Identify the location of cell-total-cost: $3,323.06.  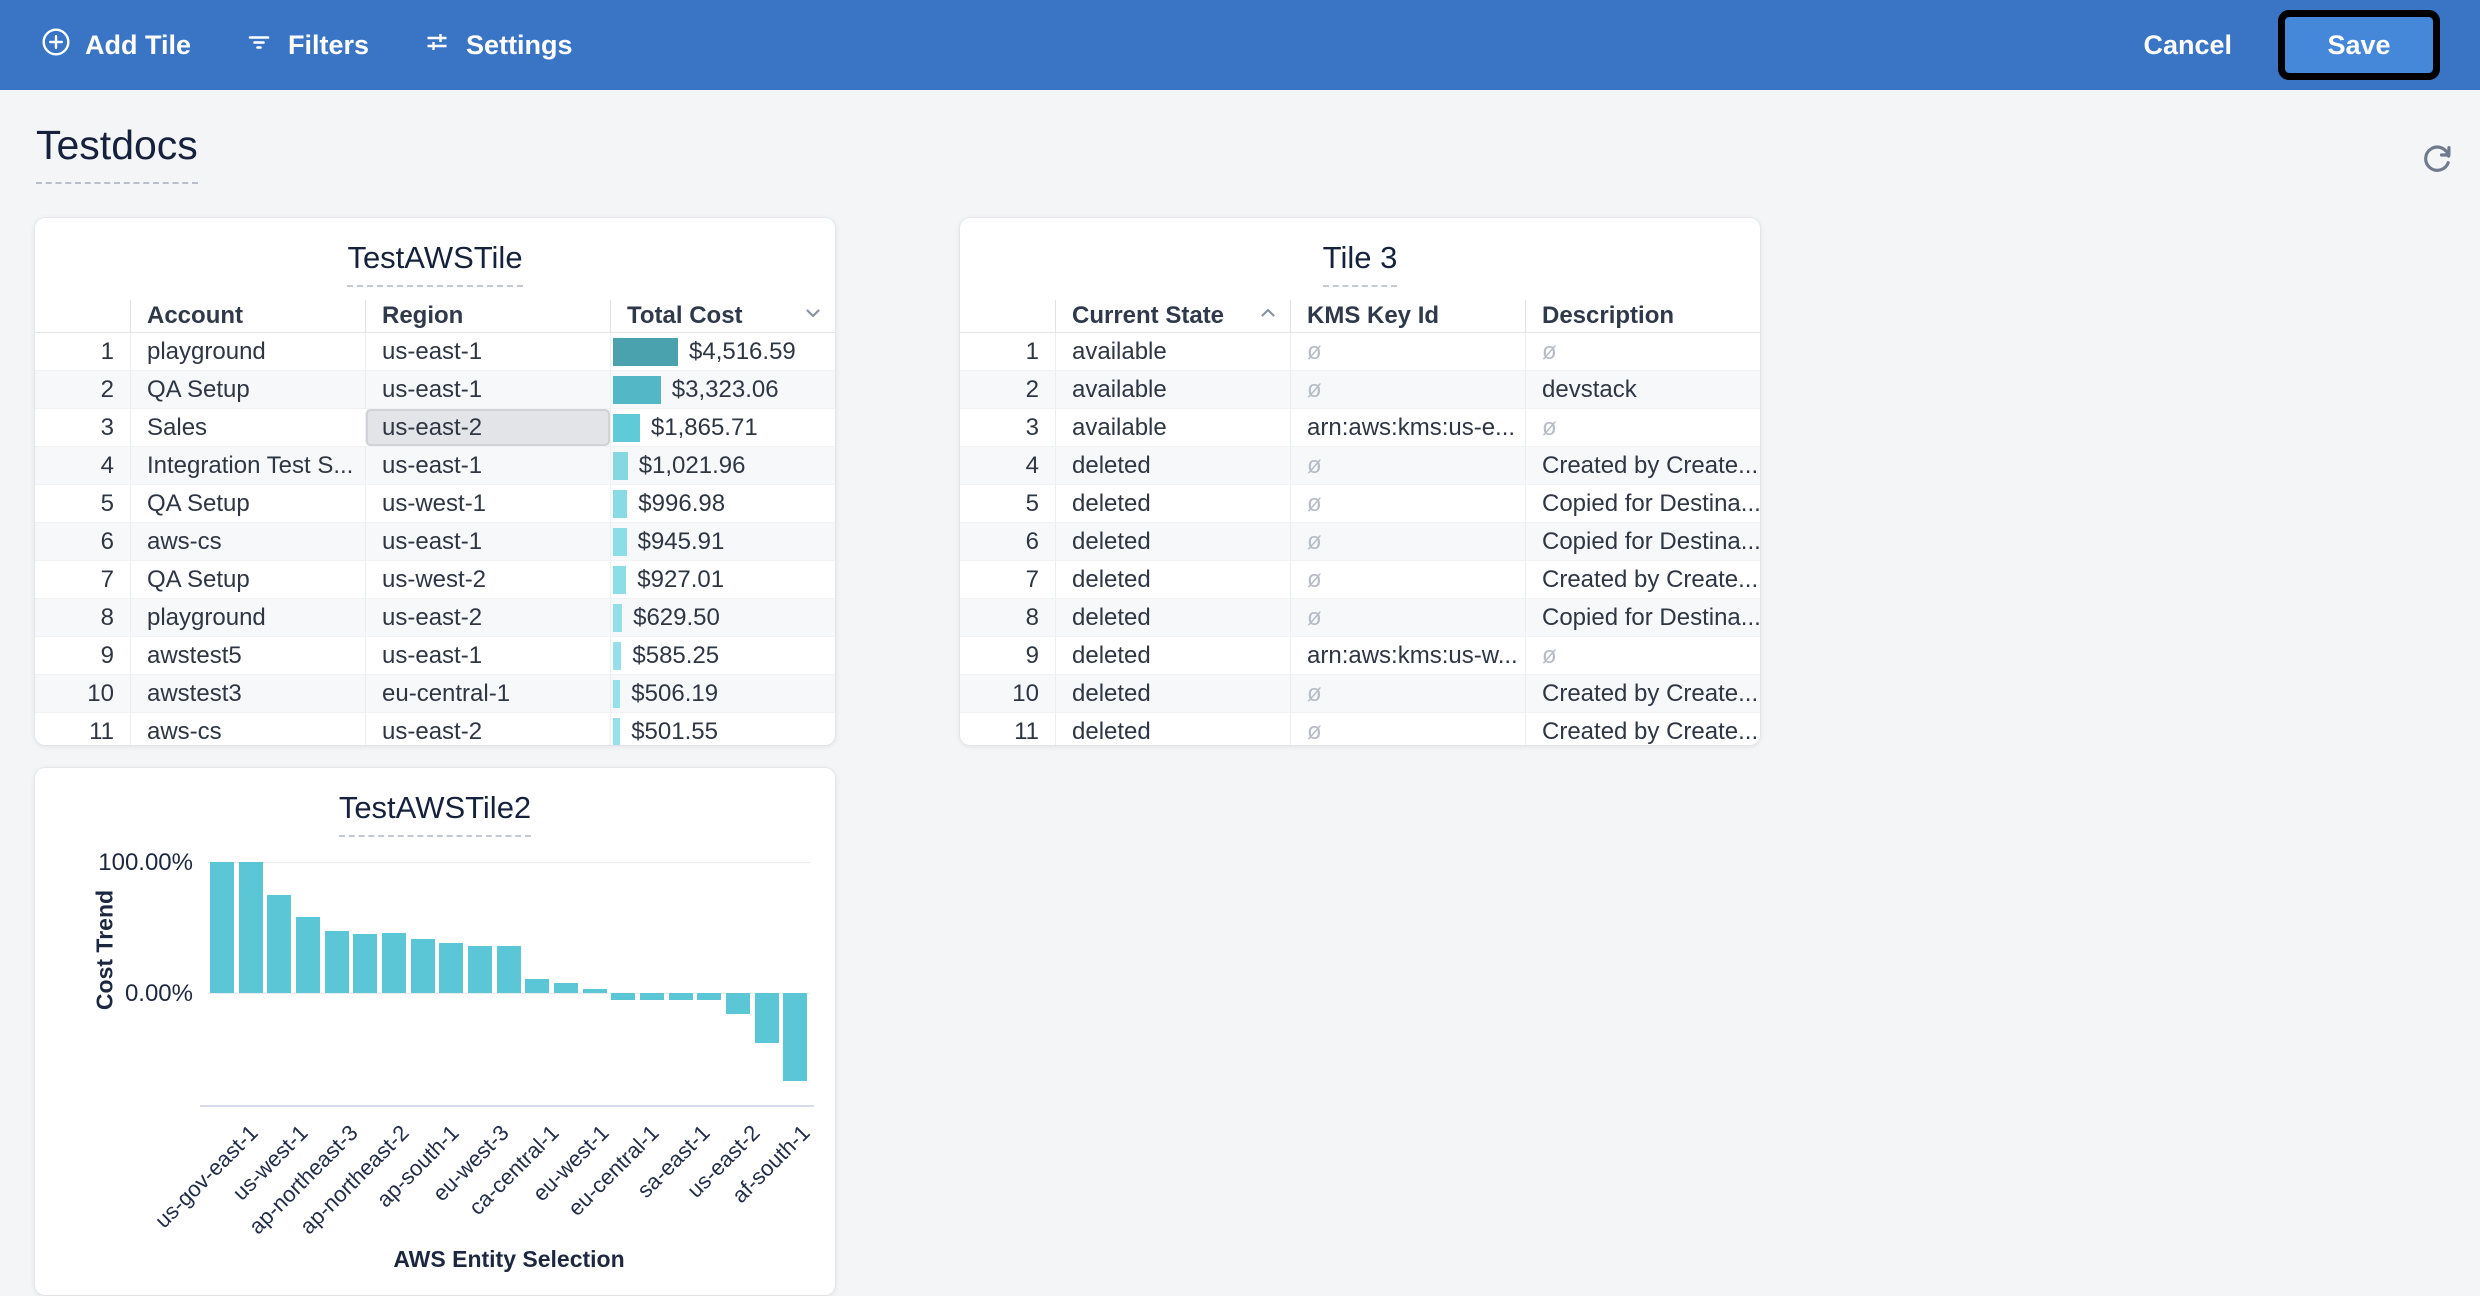
(722, 389).